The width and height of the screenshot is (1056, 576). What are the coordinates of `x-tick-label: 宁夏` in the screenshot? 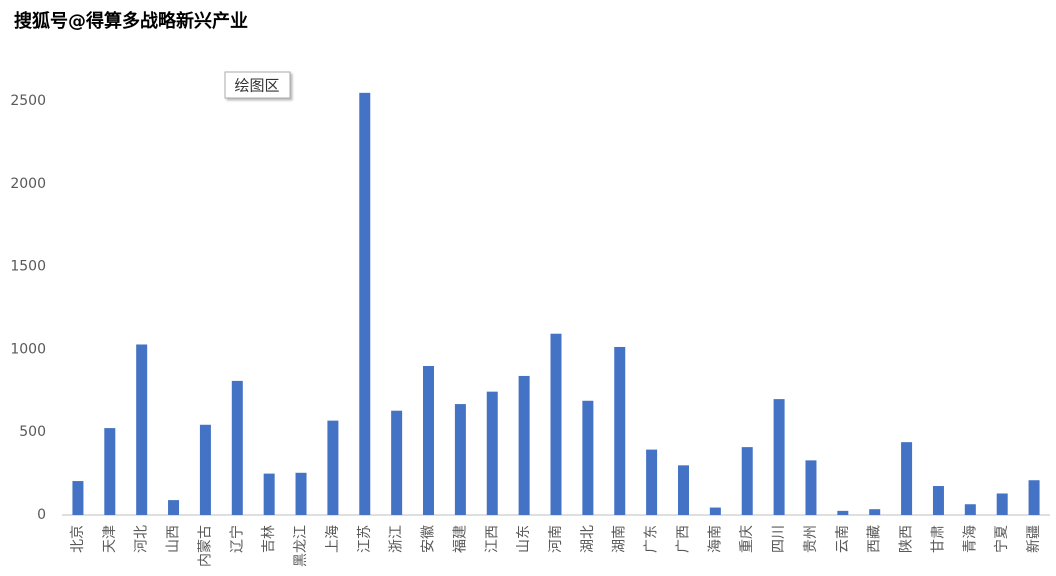 It's located at (1001, 539).